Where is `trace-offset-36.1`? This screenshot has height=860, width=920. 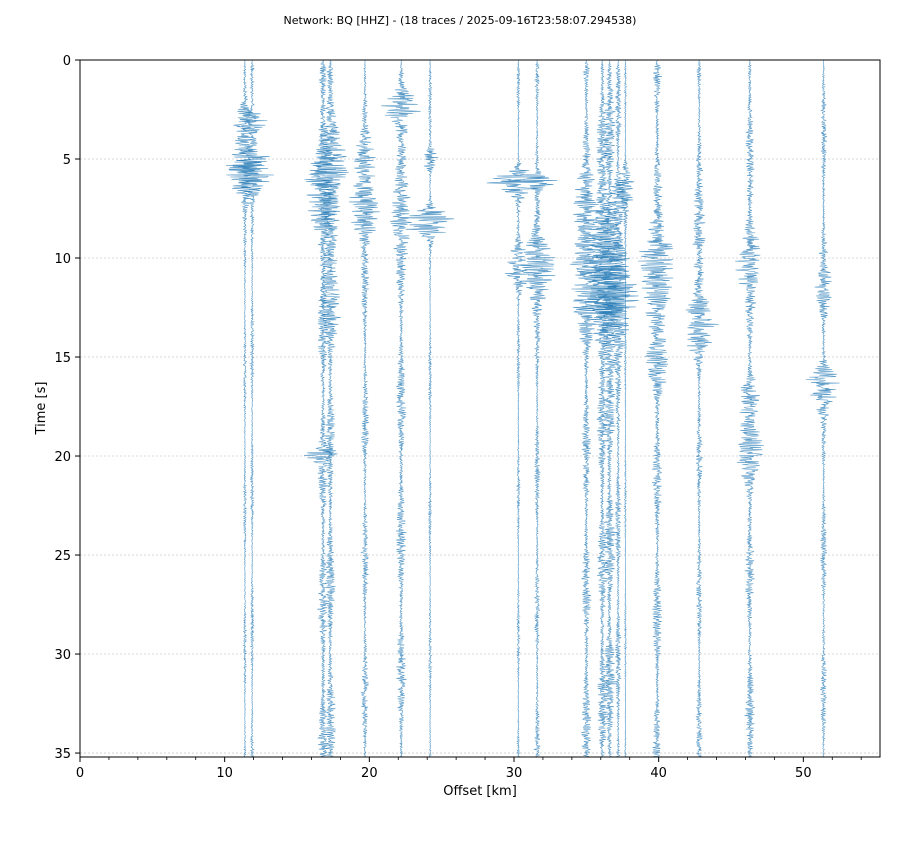 trace-offset-36.1 is located at coordinates (604, 408).